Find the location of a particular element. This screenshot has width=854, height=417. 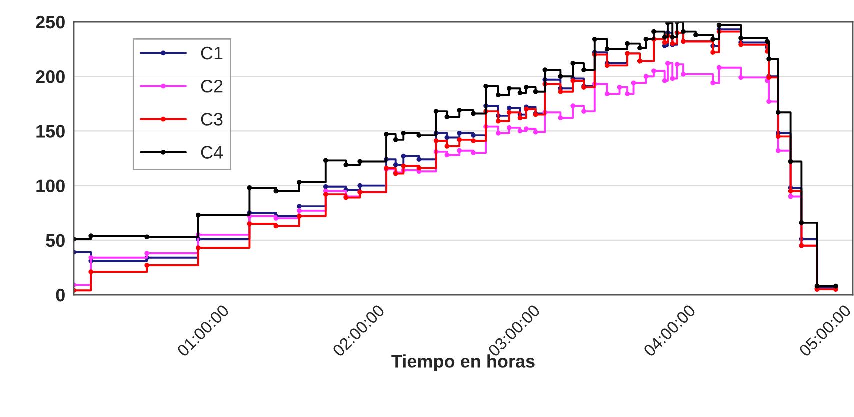

x-axis-title: Tiempo en horas is located at coordinates (463, 363).